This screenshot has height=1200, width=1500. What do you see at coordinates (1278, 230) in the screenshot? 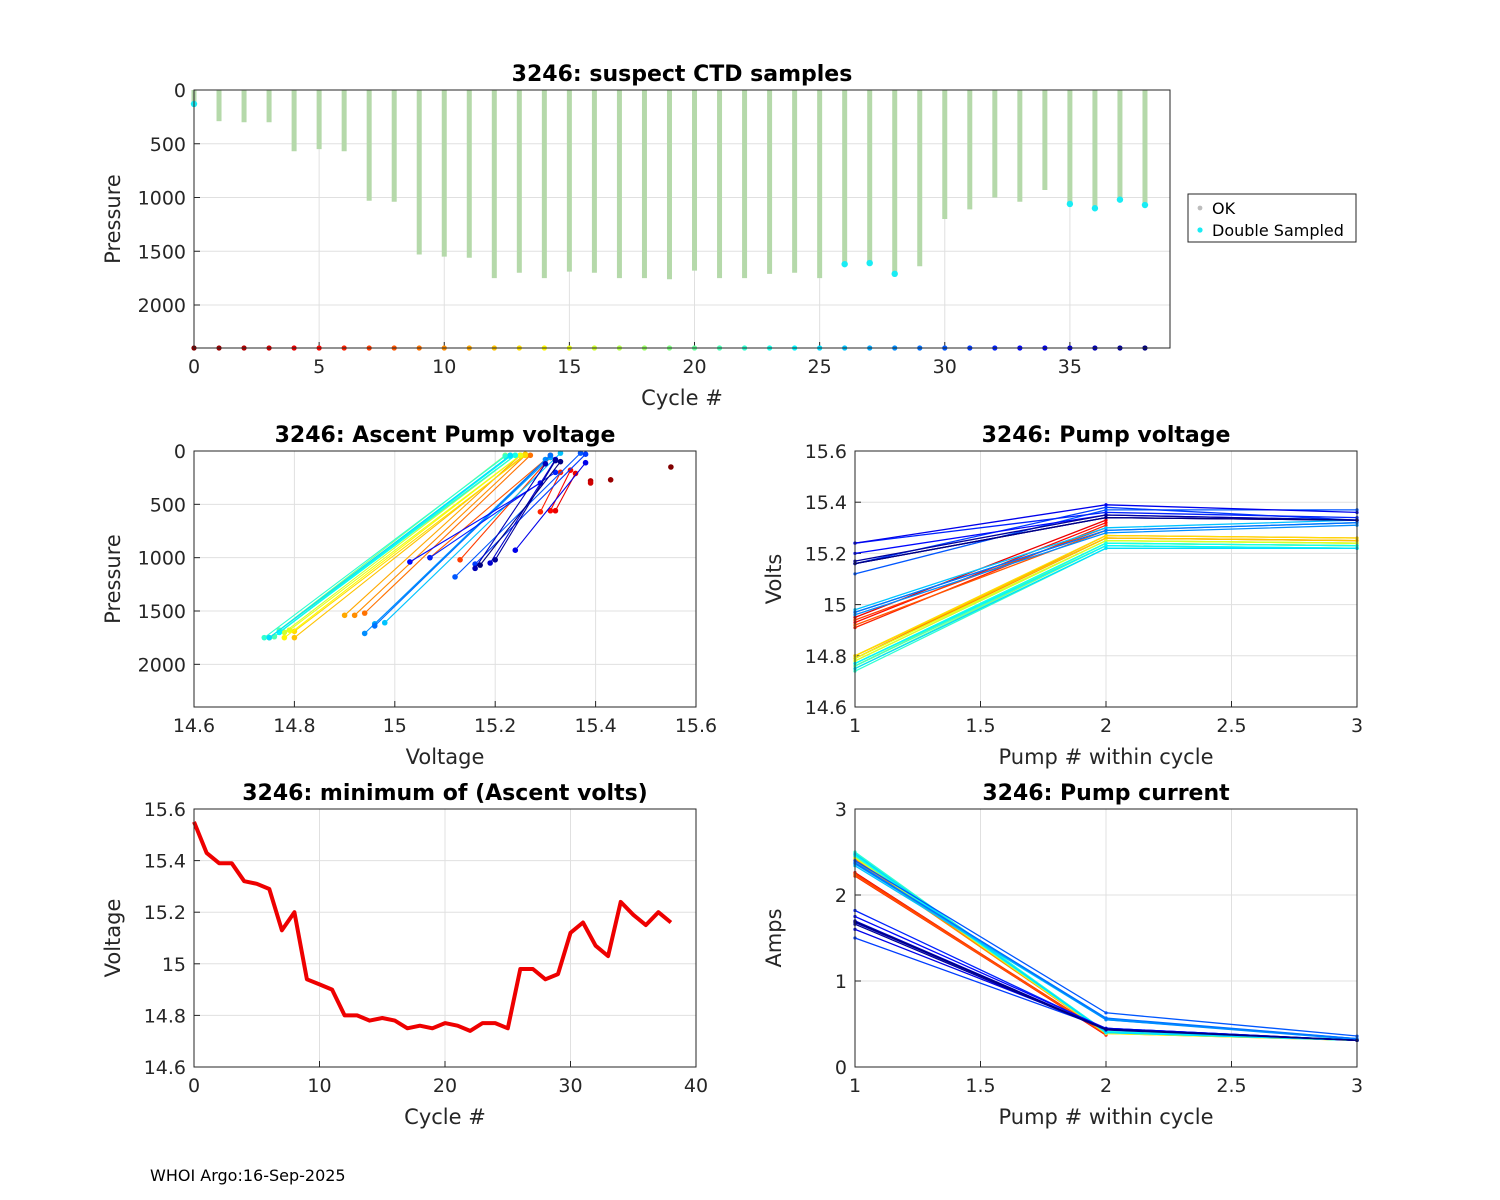
I see `legend-double-label: Double Sampled` at bounding box center [1278, 230].